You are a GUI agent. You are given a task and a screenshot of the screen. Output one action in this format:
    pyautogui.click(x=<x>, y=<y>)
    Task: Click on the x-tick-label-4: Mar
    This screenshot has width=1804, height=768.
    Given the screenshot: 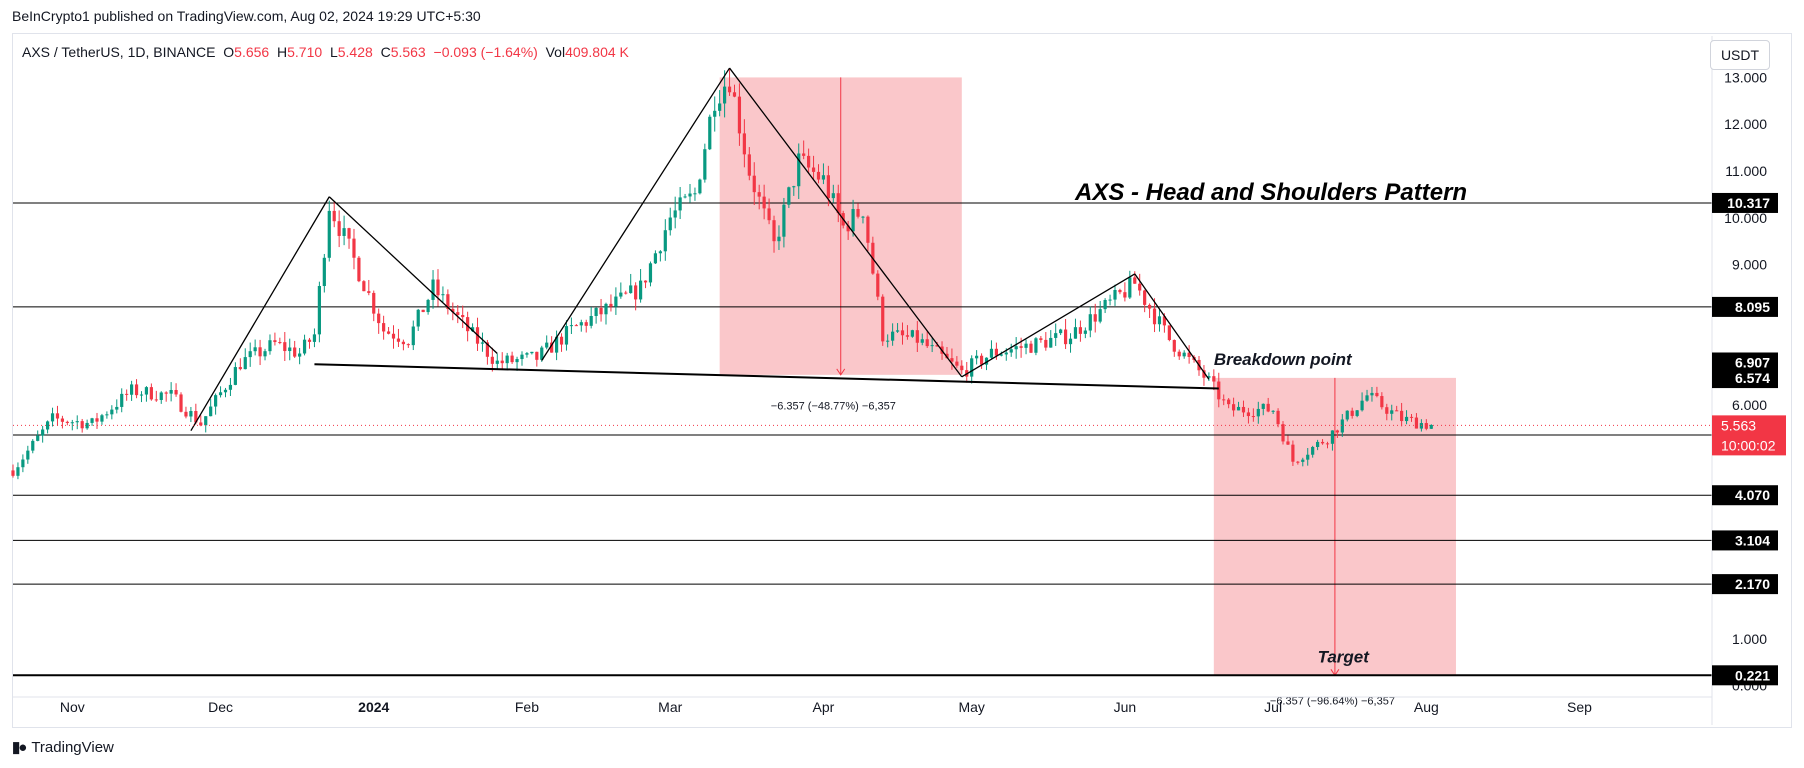 What is the action you would take?
    pyautogui.click(x=670, y=707)
    